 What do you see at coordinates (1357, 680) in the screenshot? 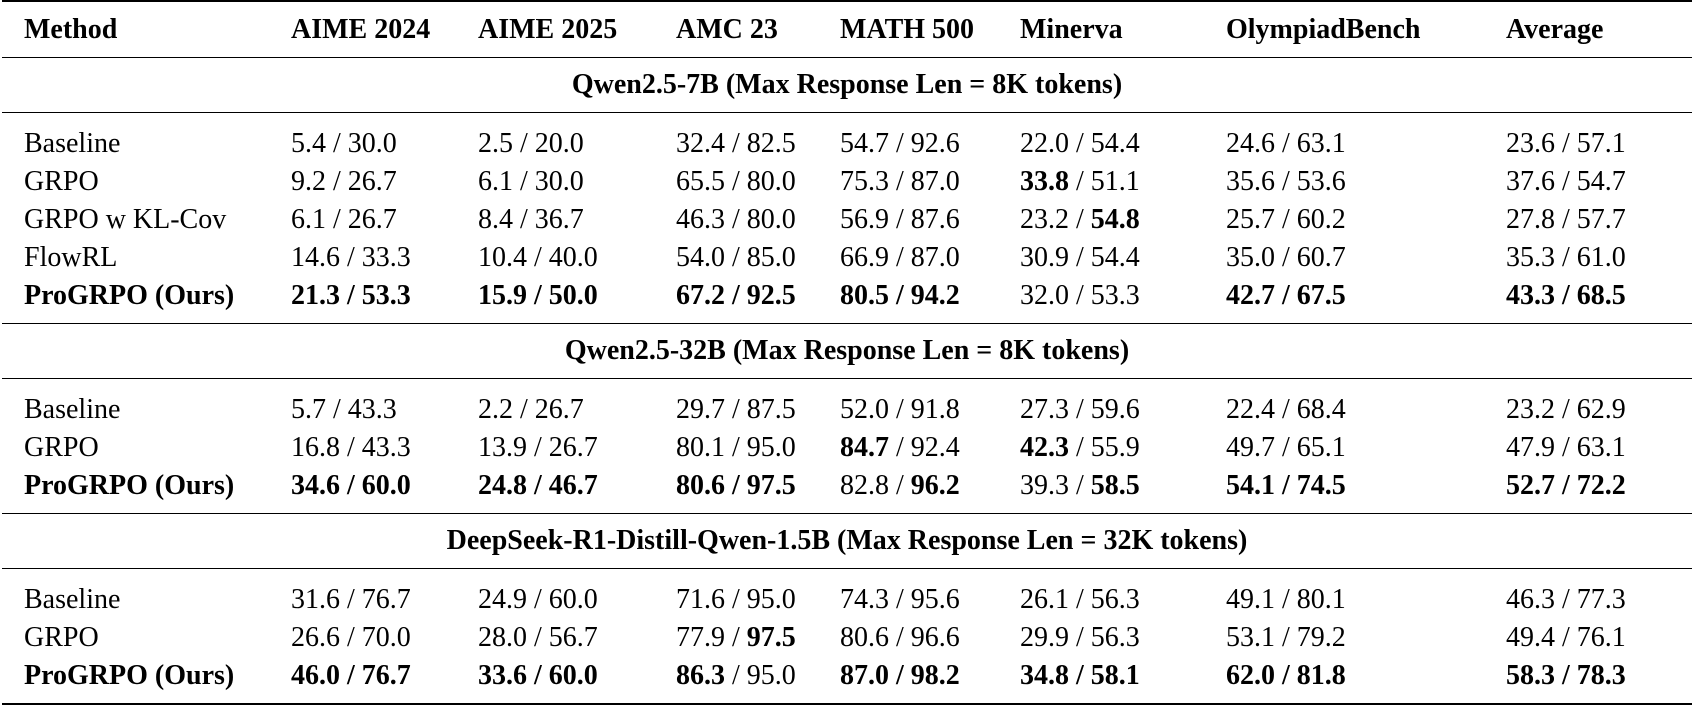
I see `score-cell: 62.0 / 81.8` at bounding box center [1357, 680].